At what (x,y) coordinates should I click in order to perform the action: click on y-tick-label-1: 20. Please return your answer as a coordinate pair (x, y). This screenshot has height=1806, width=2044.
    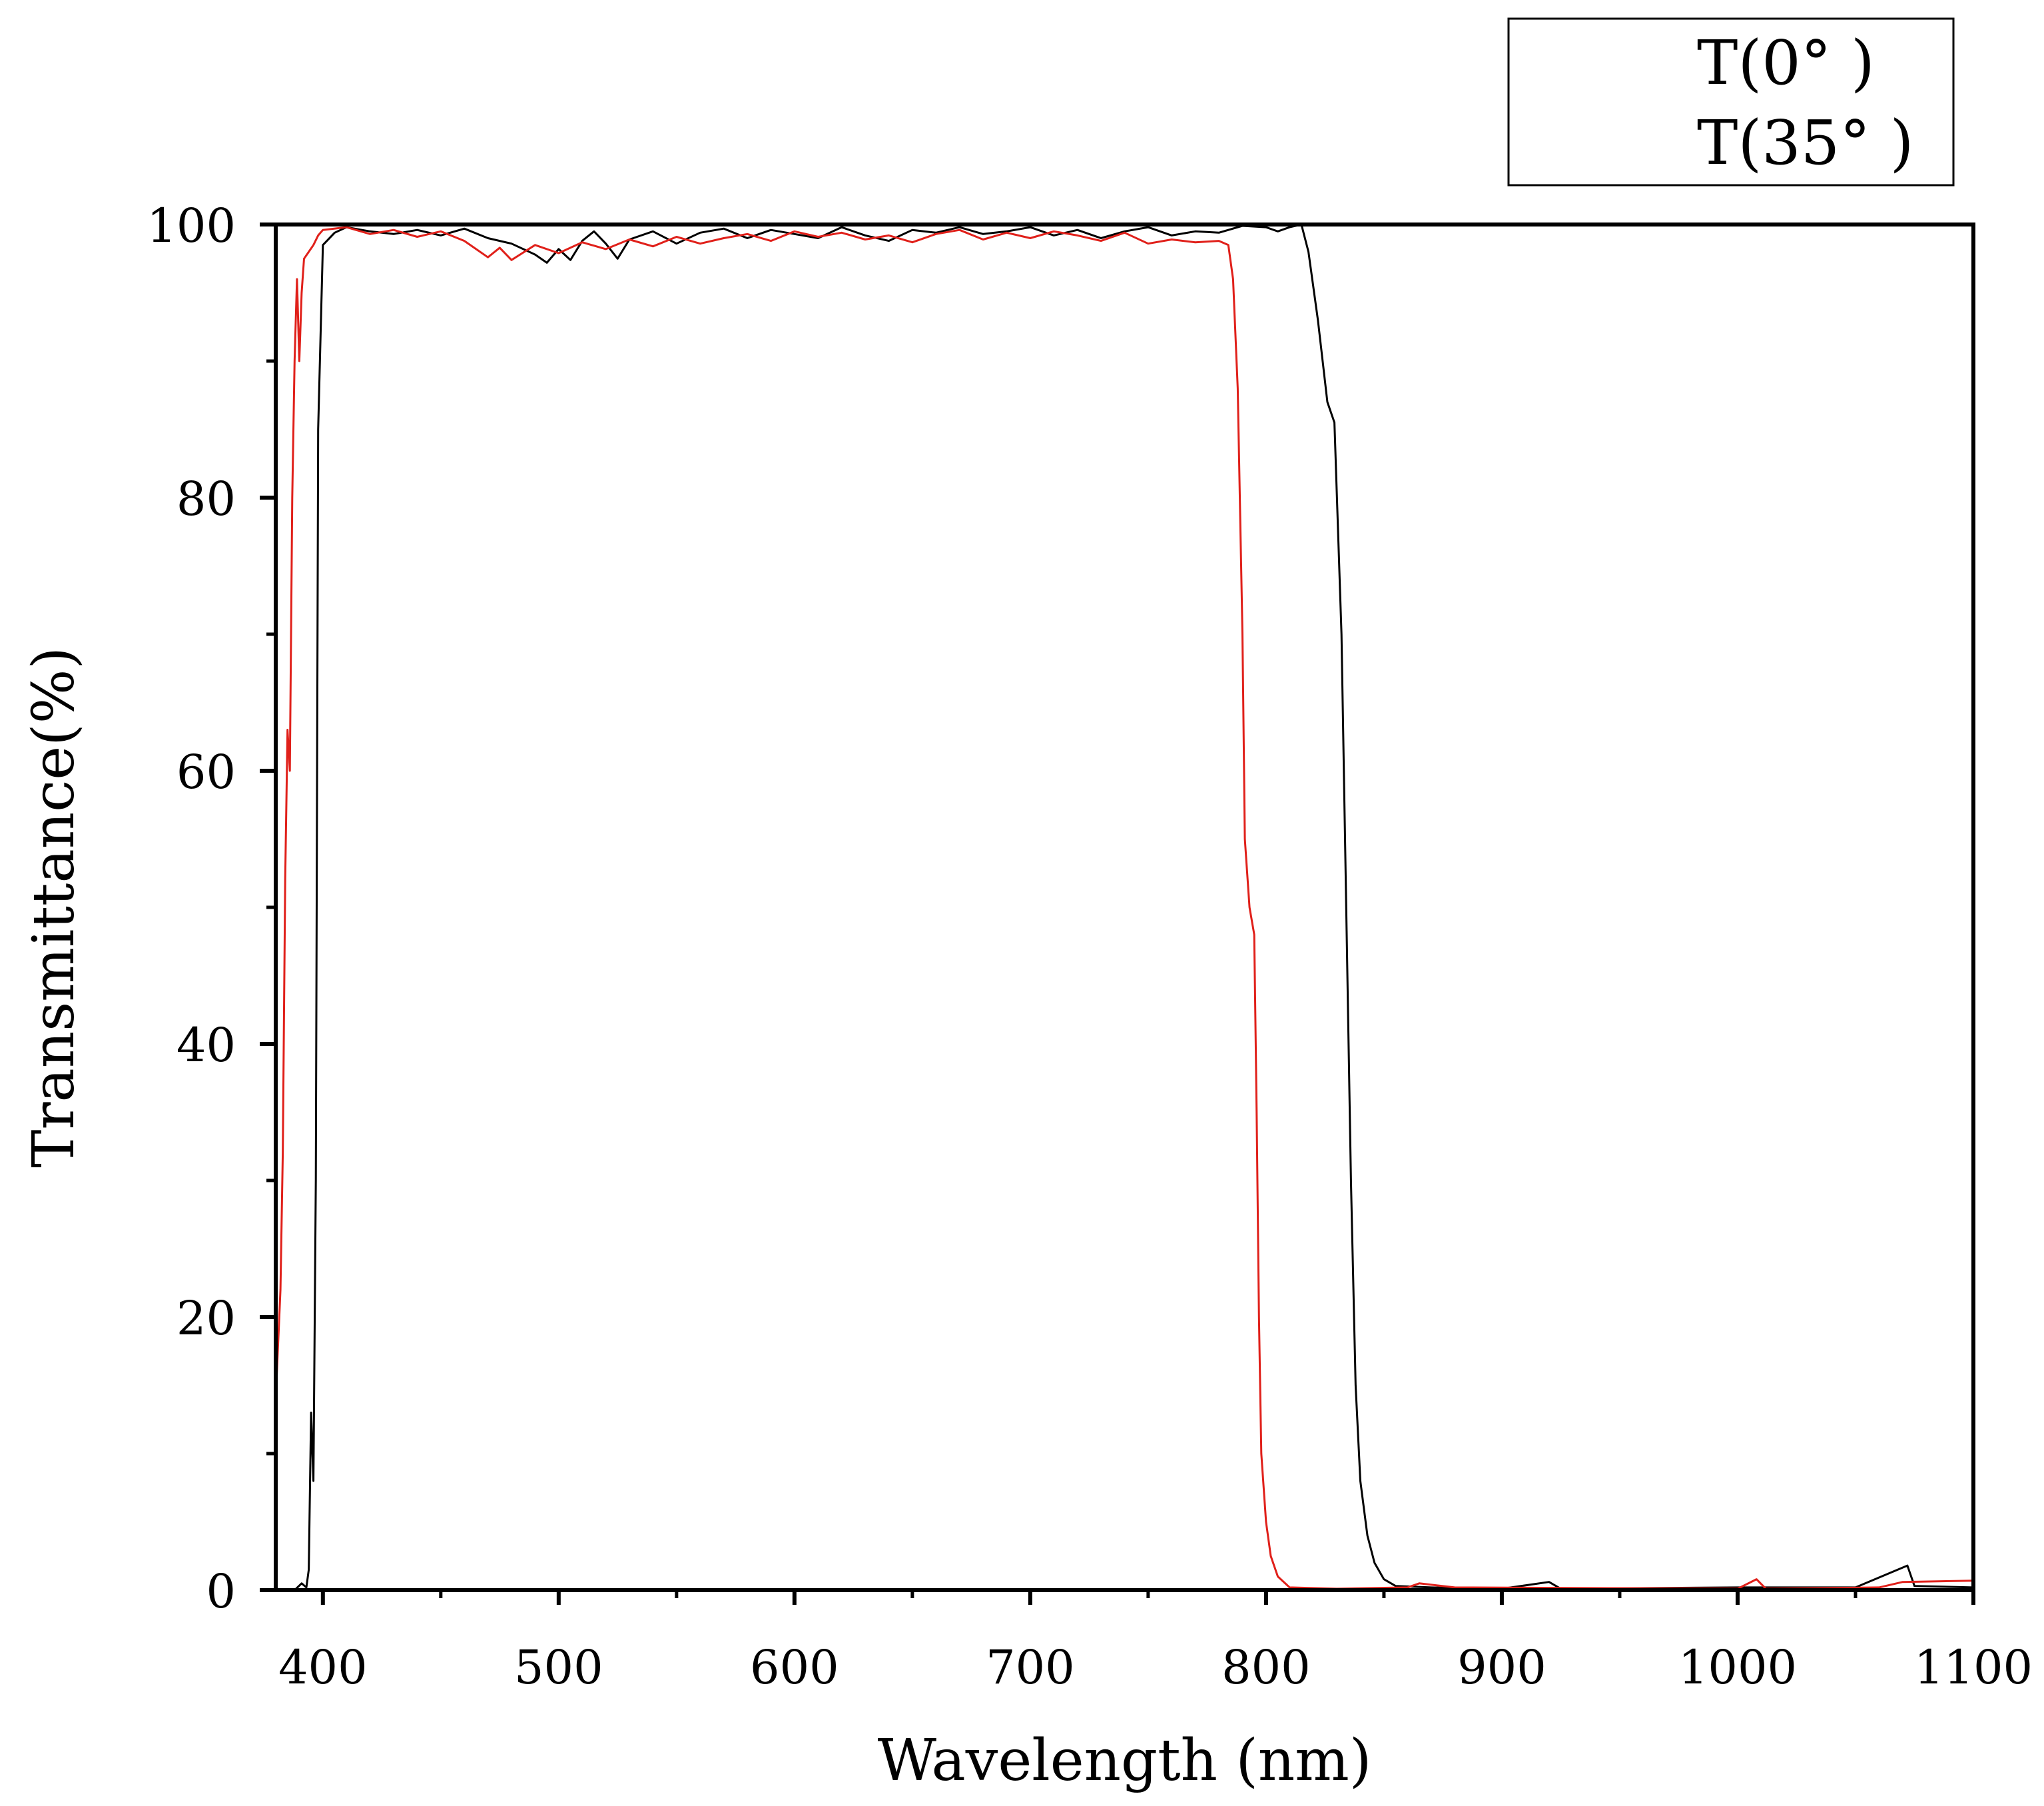
    Looking at the image, I should click on (206, 1318).